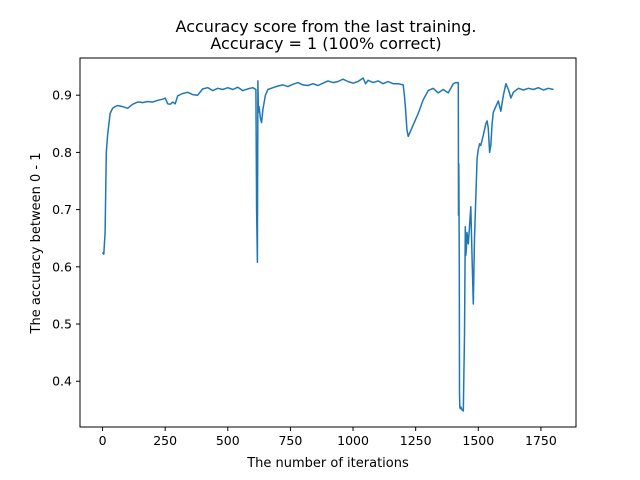  What do you see at coordinates (326, 26) in the screenshot?
I see `chart-title: Accuracy score from the last training.` at bounding box center [326, 26].